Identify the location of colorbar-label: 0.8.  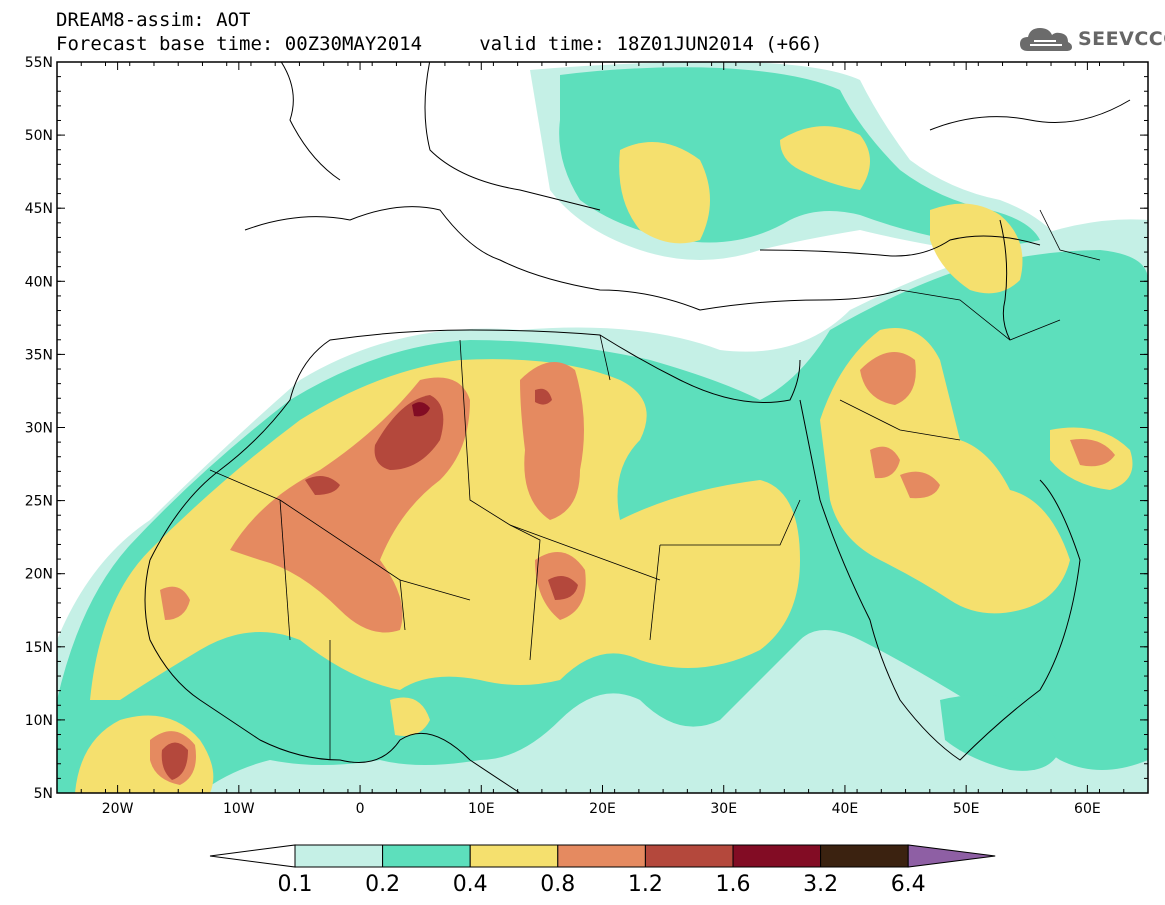
(557, 884).